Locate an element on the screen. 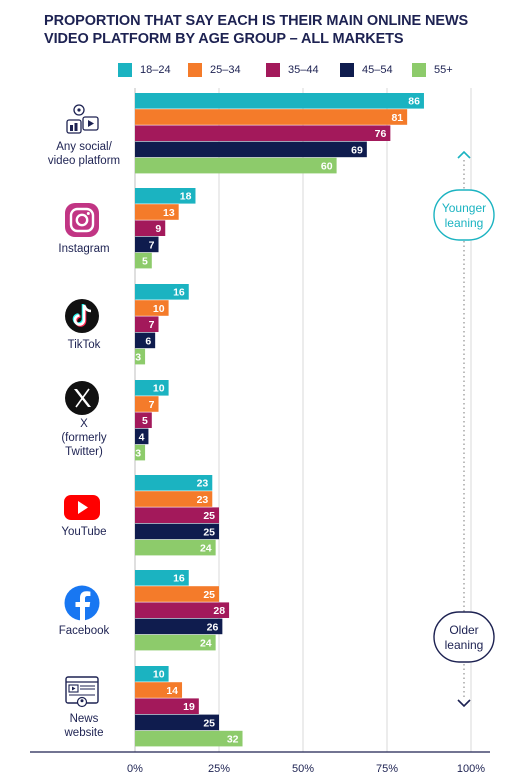 This screenshot has width=525, height=783. category-label-tiktok: TikTok is located at coordinates (84, 345).